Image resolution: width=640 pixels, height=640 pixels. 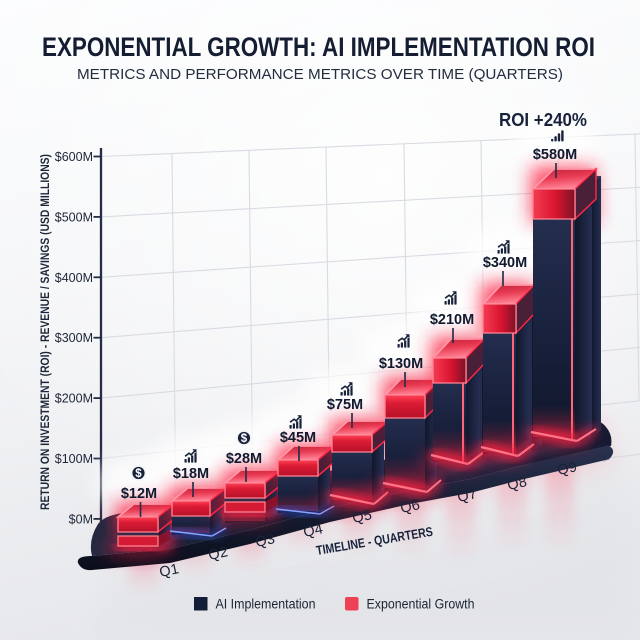 I want to click on svg-text: $200M, so click(x=74, y=399).